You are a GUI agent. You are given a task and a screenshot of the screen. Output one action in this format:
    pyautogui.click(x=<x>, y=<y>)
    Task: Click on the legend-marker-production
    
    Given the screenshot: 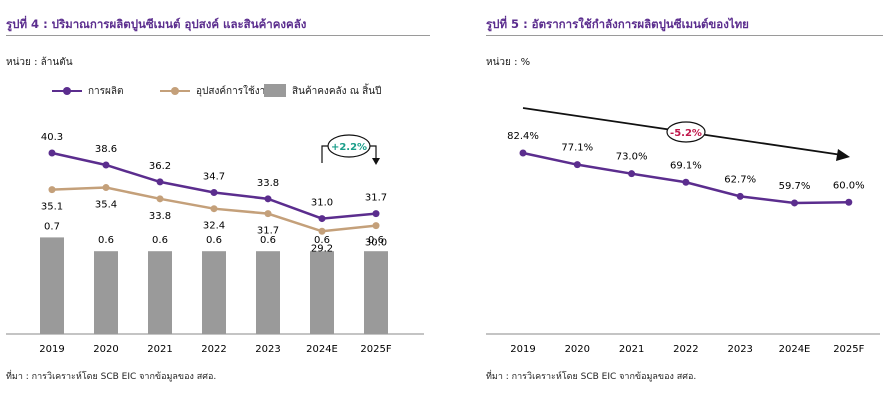 What is the action you would take?
    pyautogui.click(x=67, y=91)
    